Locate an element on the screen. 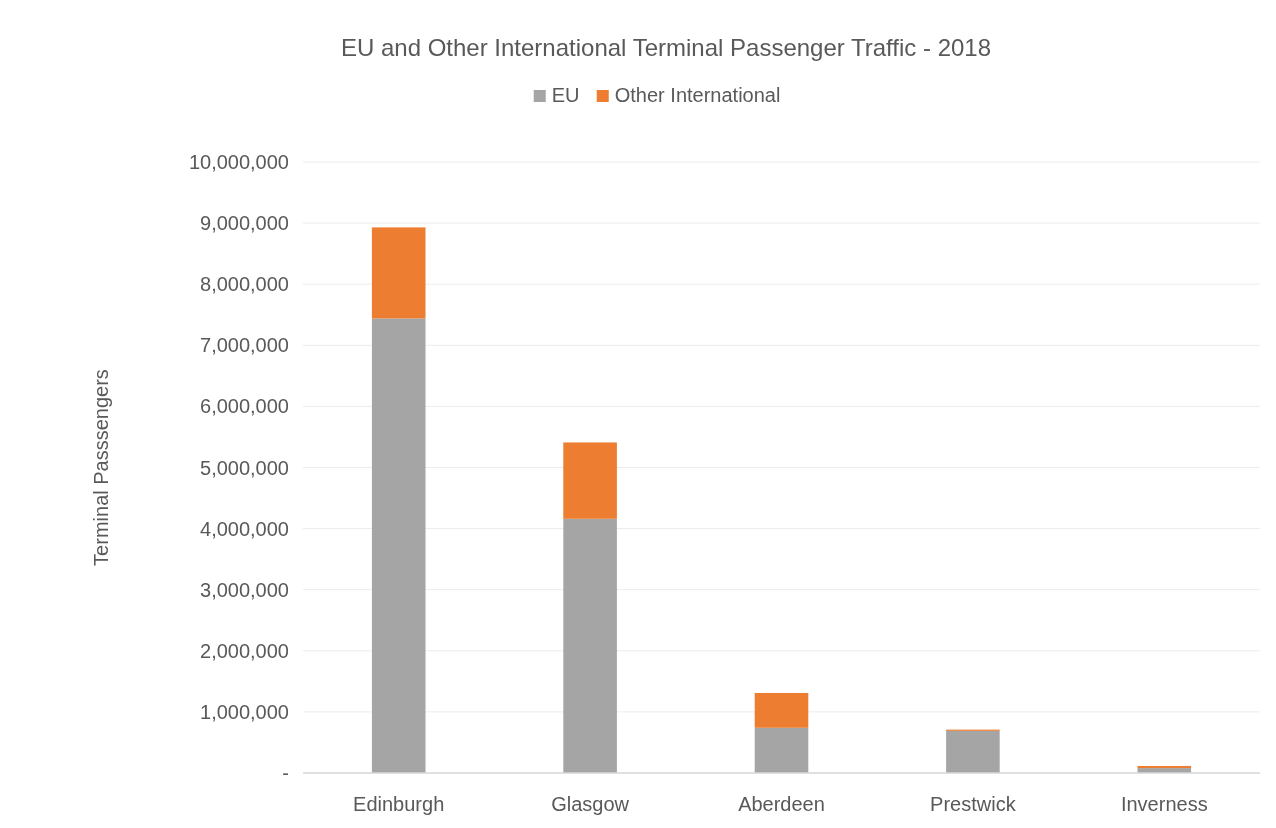  x-tick-label: Inverness is located at coordinates (1164, 804).